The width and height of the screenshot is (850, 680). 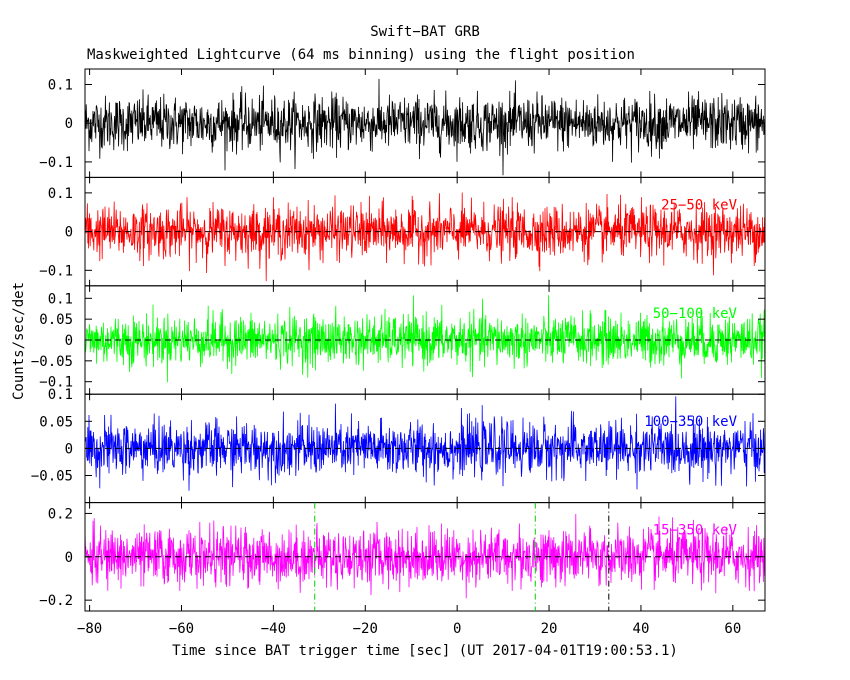 I want to click on panel-3: 0.1 0.05 0 −0.05 −0.1 50−100 keV, so click(x=398, y=340).